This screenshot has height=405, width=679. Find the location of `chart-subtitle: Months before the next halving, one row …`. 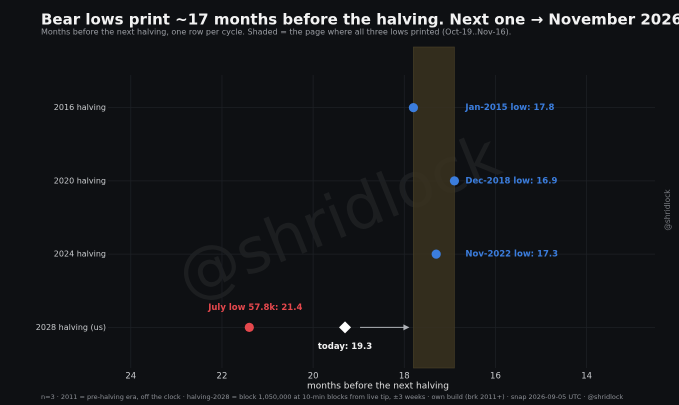

chart-subtitle: Months before the next halving, one row … is located at coordinates (276, 32).